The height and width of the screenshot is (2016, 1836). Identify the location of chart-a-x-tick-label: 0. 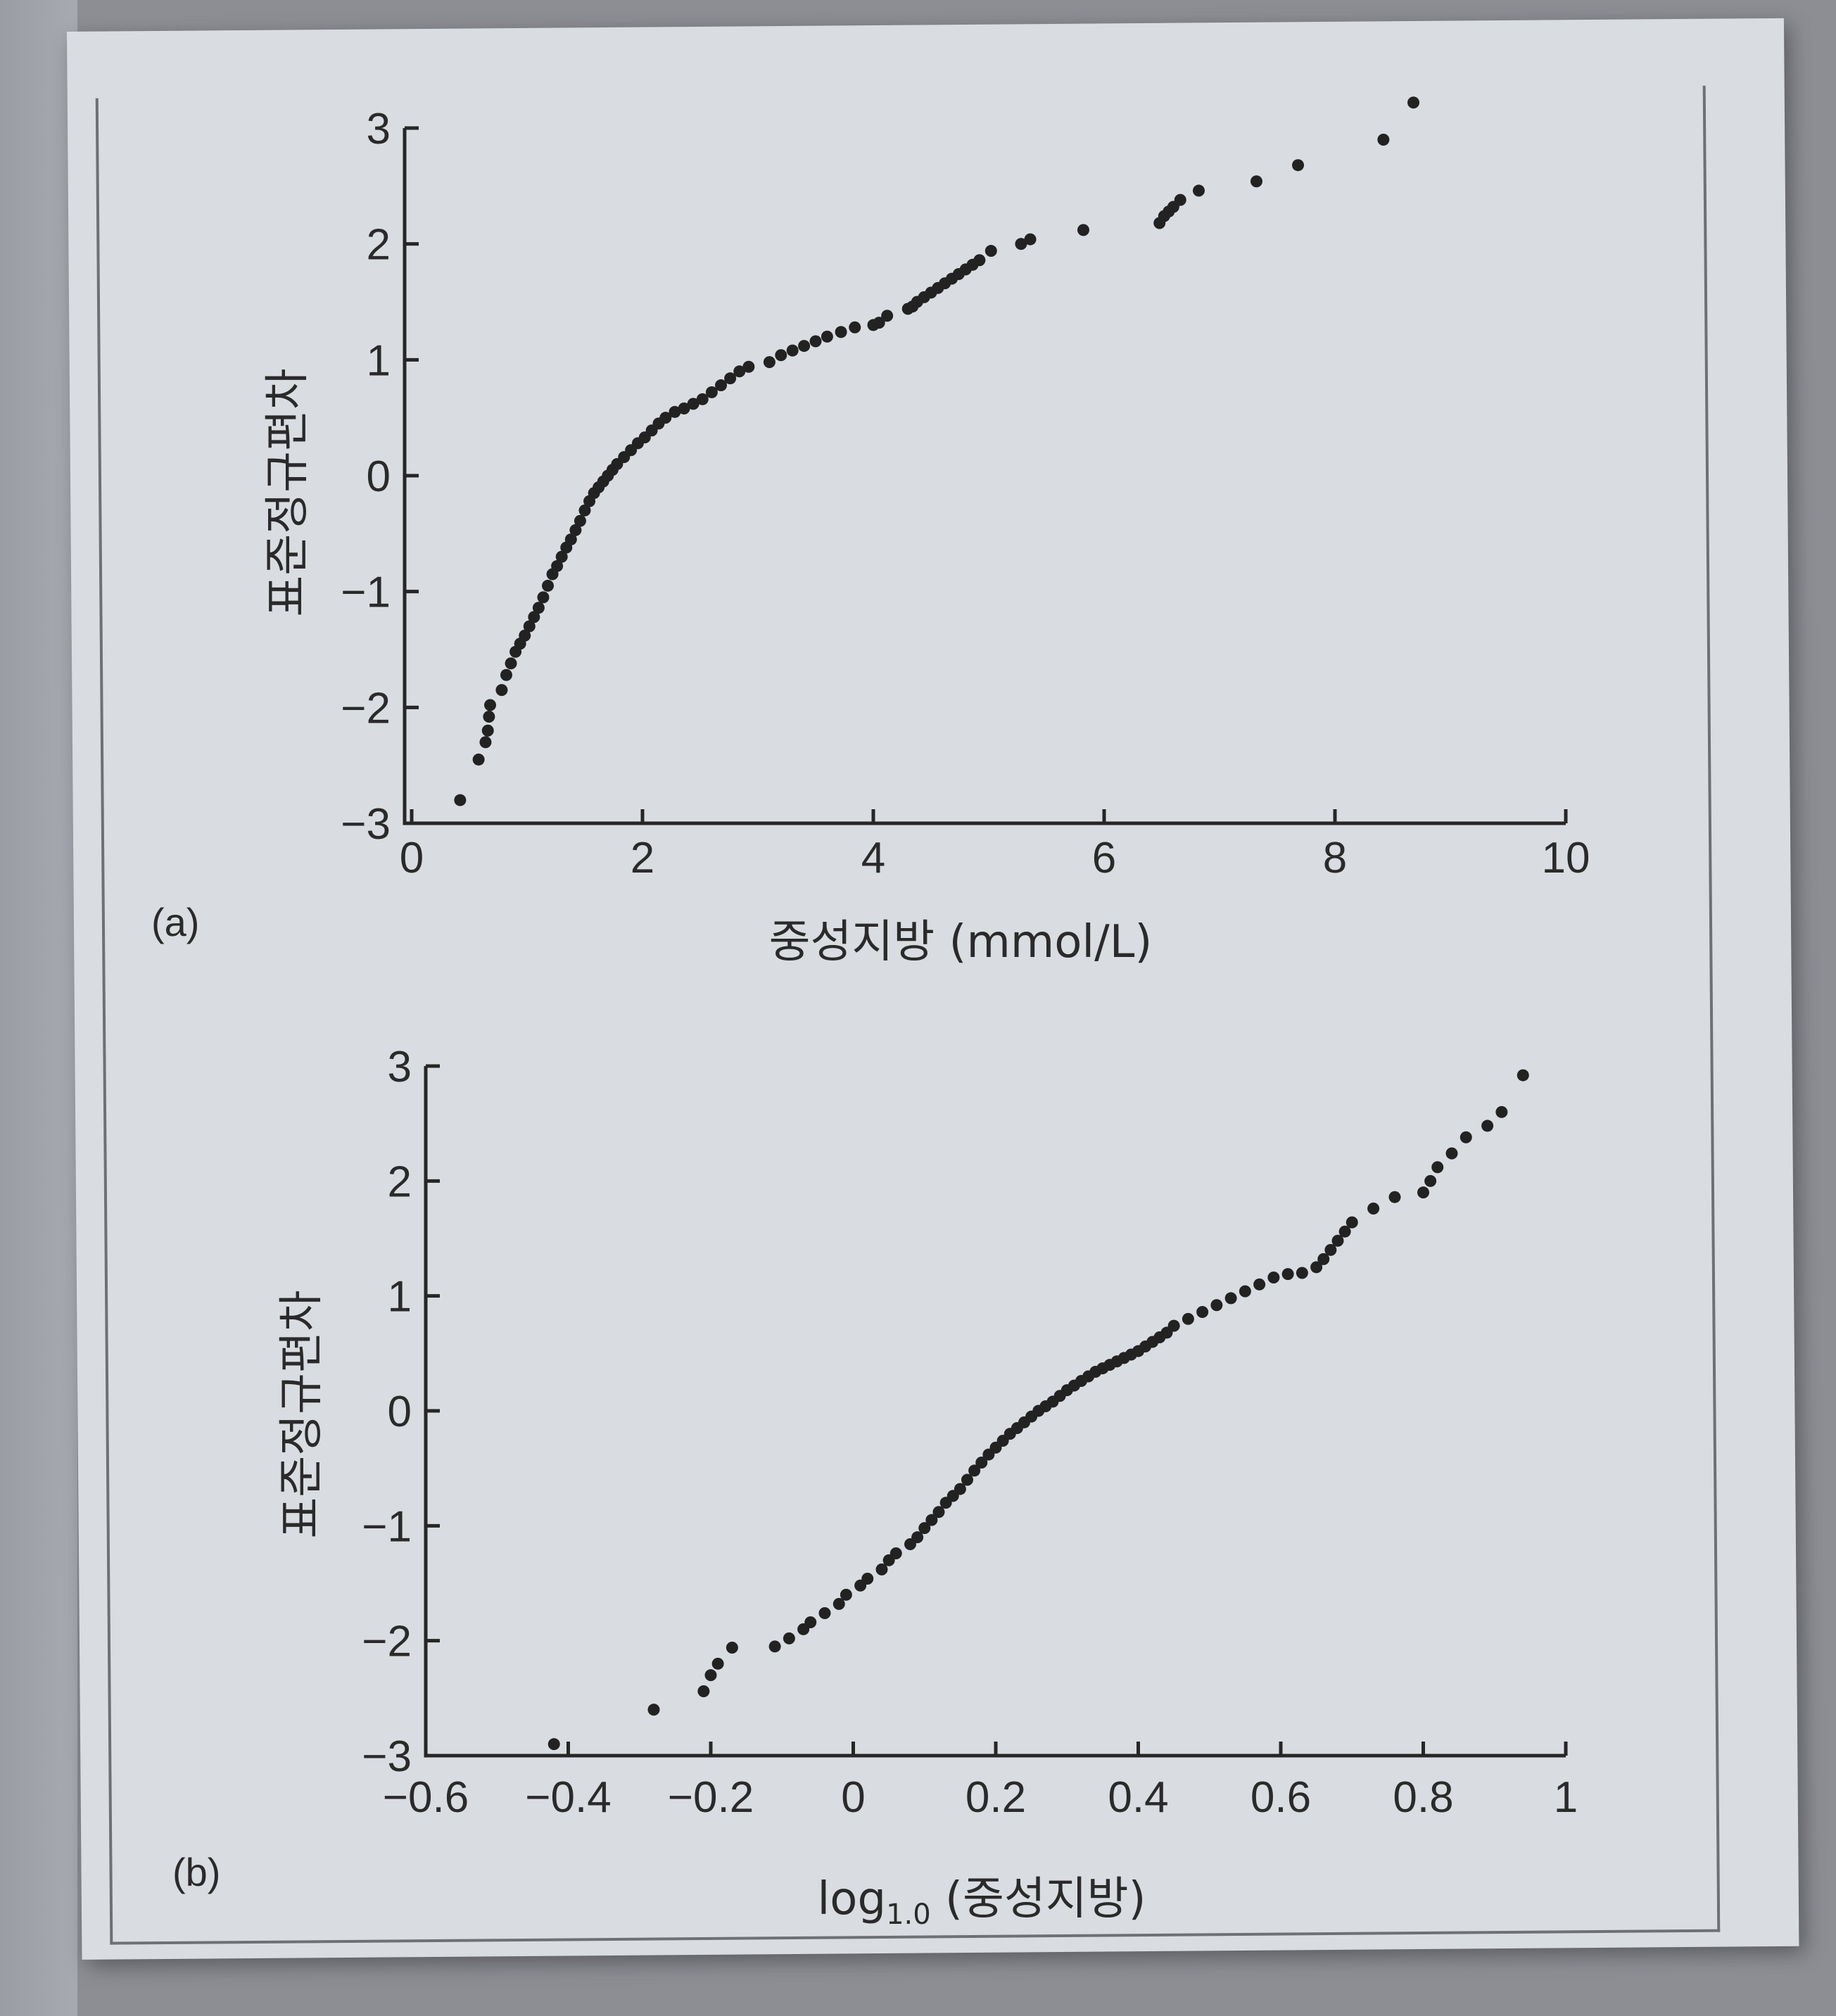
(412, 858).